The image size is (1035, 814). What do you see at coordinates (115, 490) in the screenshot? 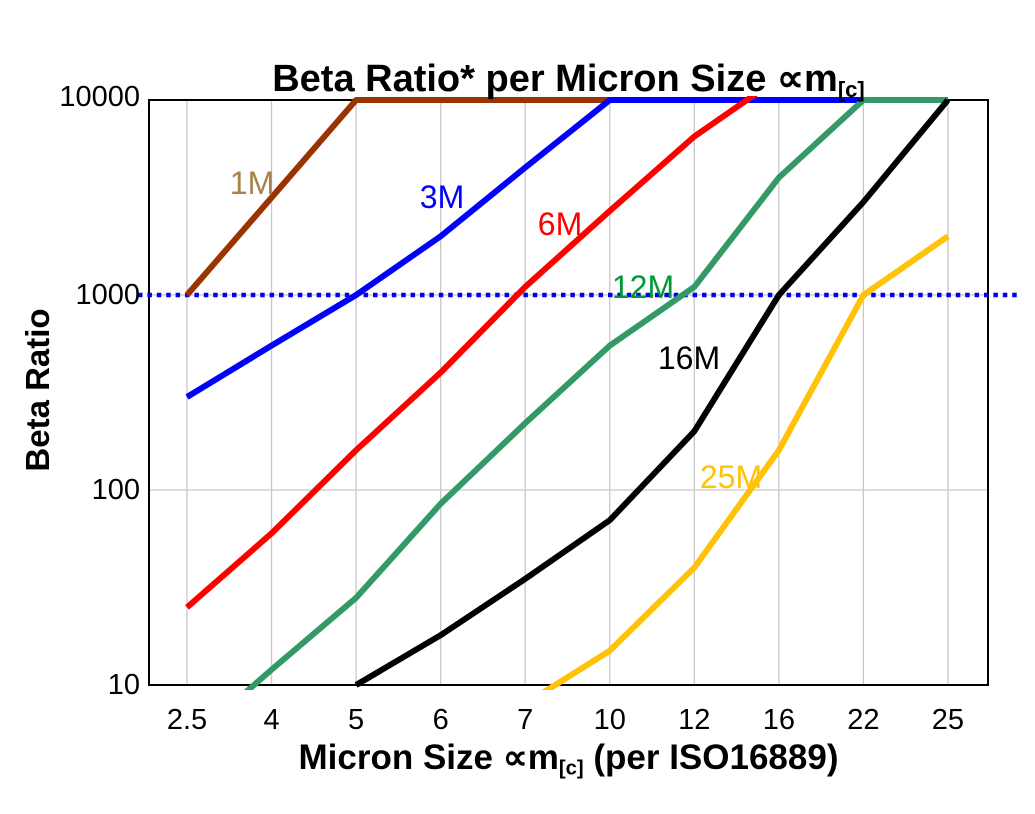
I see `y-tick-label-100: 100` at bounding box center [115, 490].